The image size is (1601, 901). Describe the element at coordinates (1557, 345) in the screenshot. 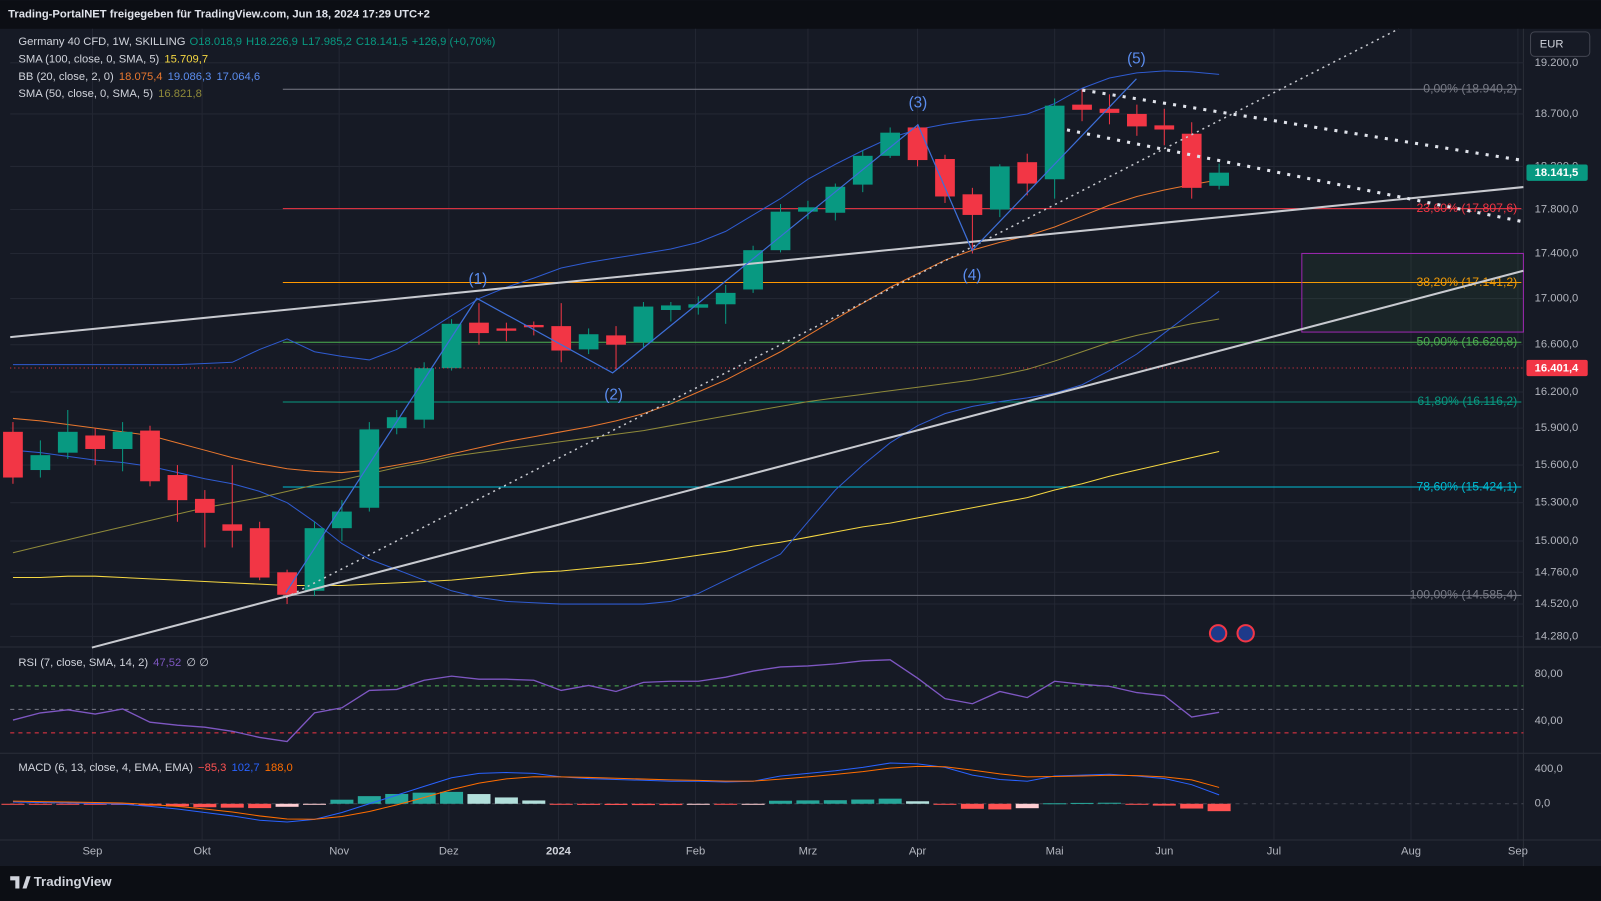

I see `y-tick-label: 16.600,0` at that location.